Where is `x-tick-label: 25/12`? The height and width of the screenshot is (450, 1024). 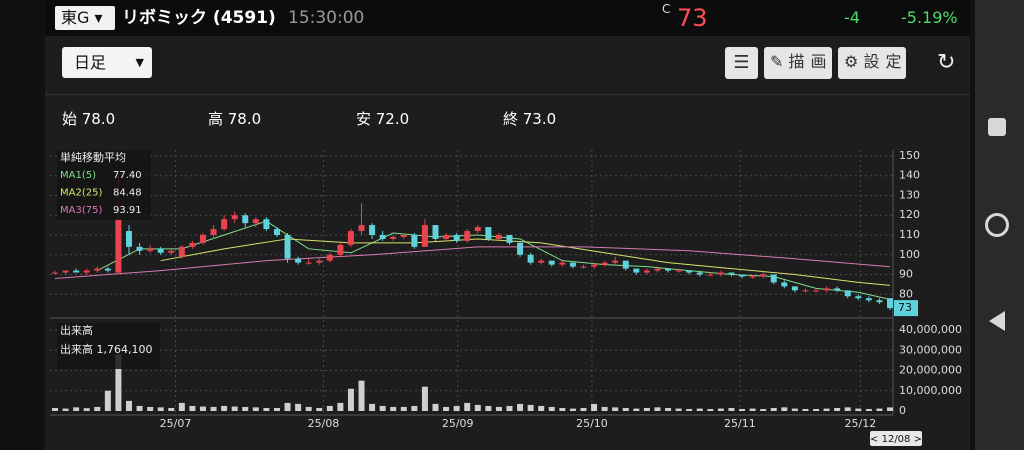 x-tick-label: 25/12 is located at coordinates (861, 423).